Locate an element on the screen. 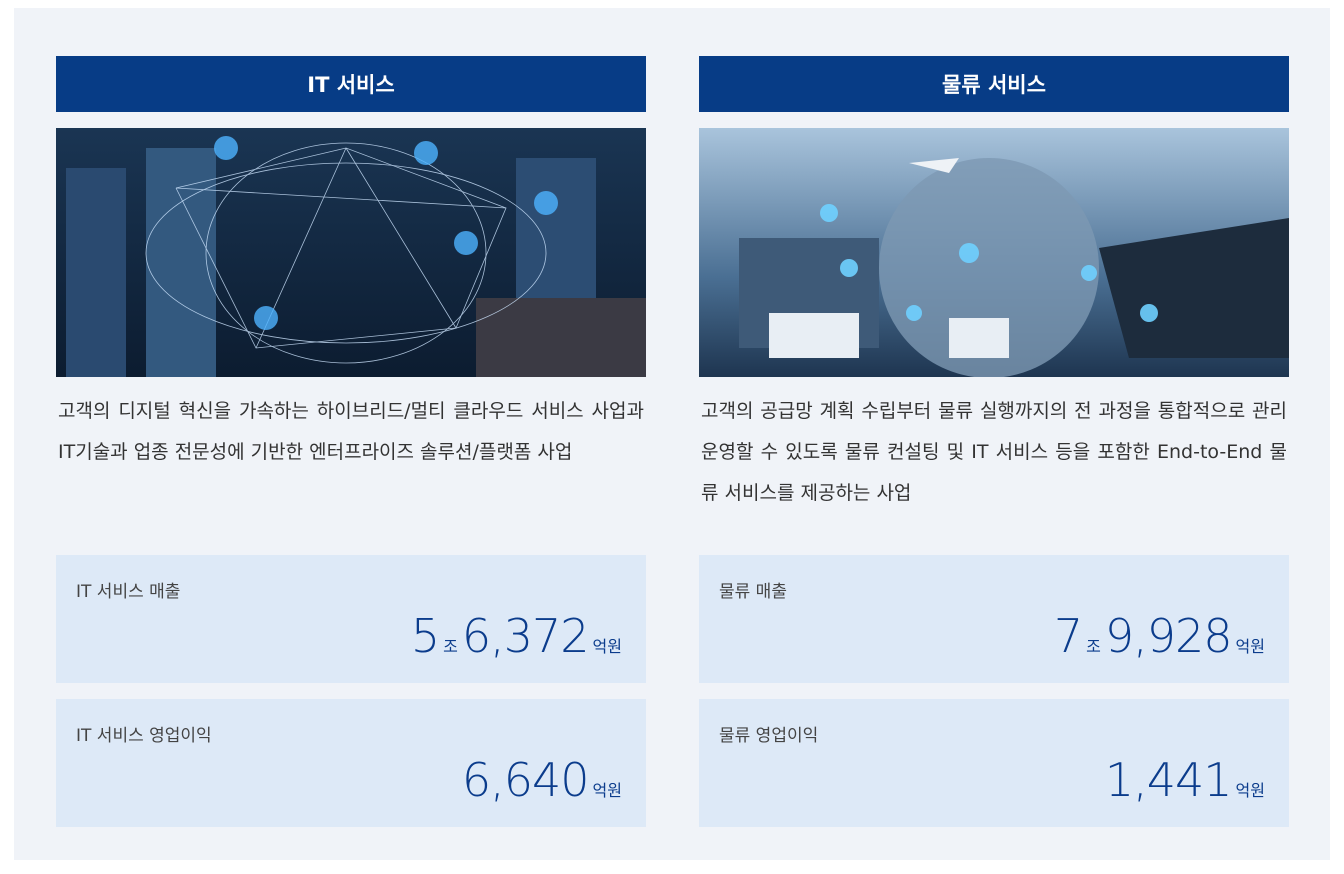 This screenshot has width=1344, height=874. stat-amount: 1,441 억원 is located at coordinates (1187, 780).